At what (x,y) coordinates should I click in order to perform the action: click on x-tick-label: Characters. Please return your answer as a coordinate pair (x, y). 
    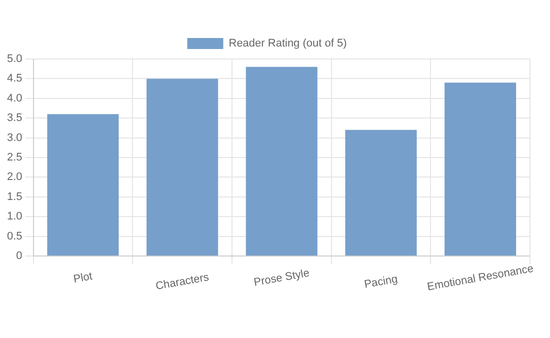
    Looking at the image, I should click on (182, 282).